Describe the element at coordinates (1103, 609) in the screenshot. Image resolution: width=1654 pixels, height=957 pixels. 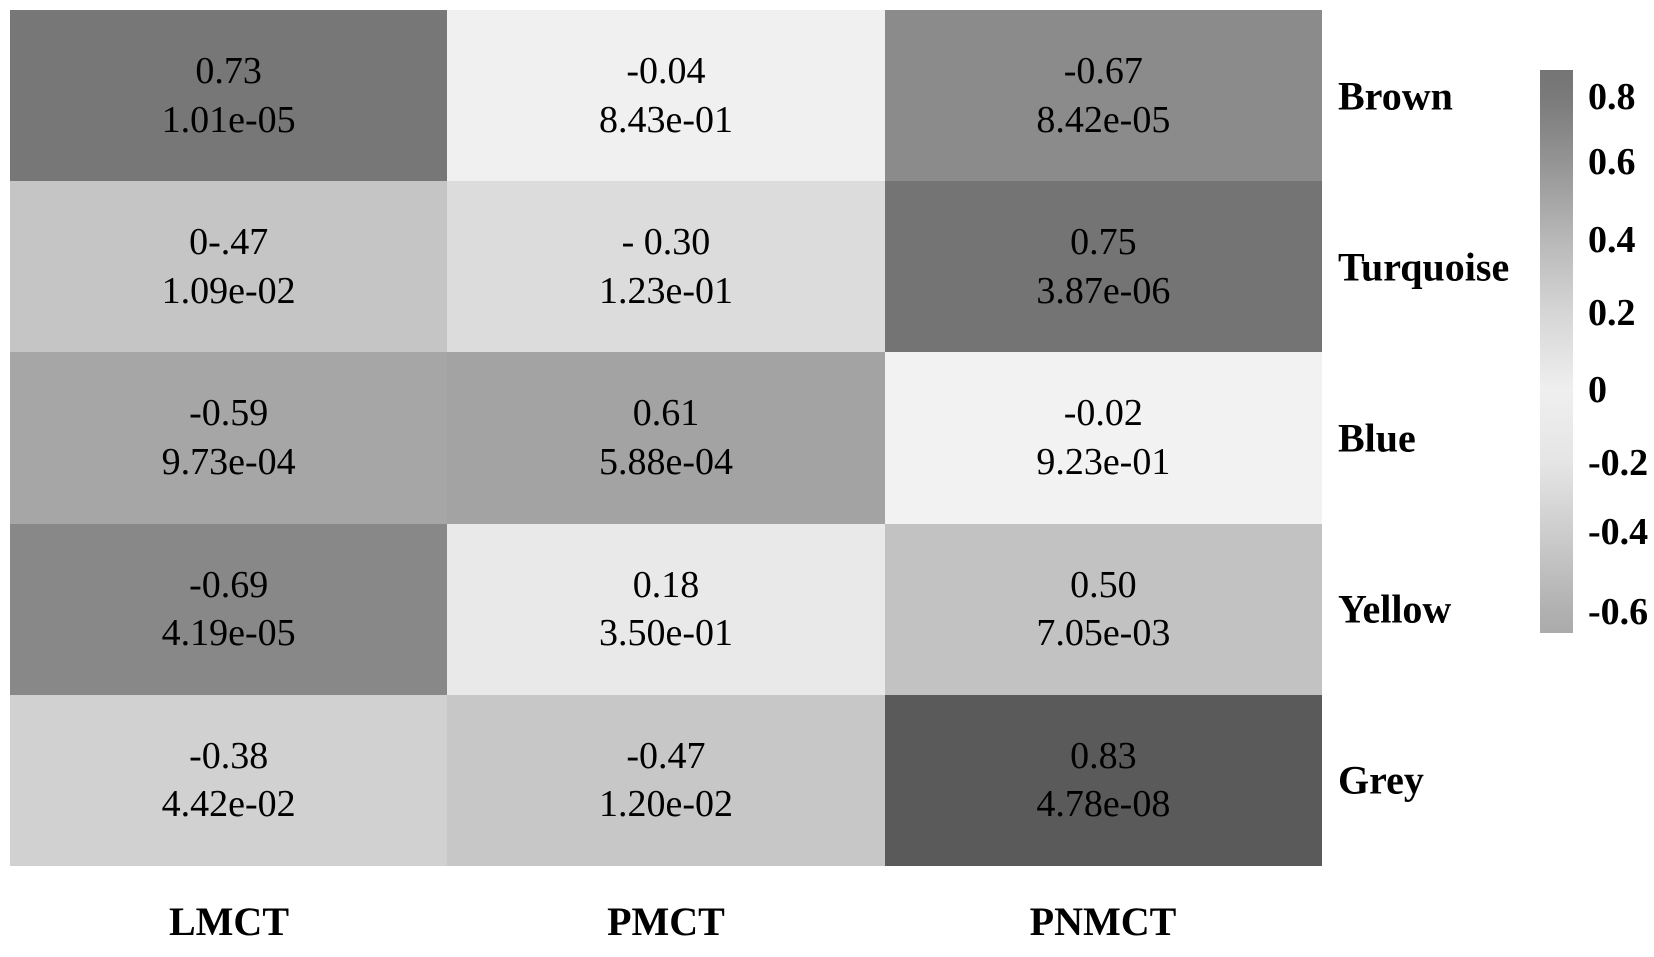
I see `heatmap-cell-yellow-pnmct: 0.50 7.05e-03` at that location.